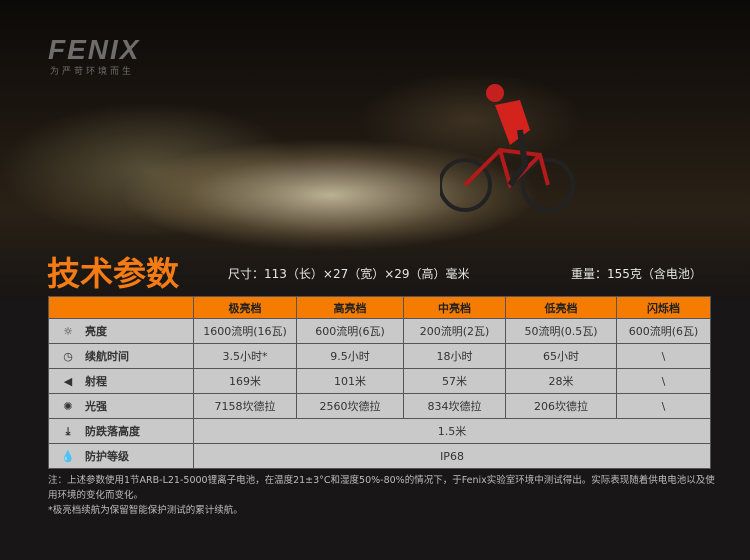 This screenshot has height=560, width=750. I want to click on cell: 18小时, so click(454, 356).